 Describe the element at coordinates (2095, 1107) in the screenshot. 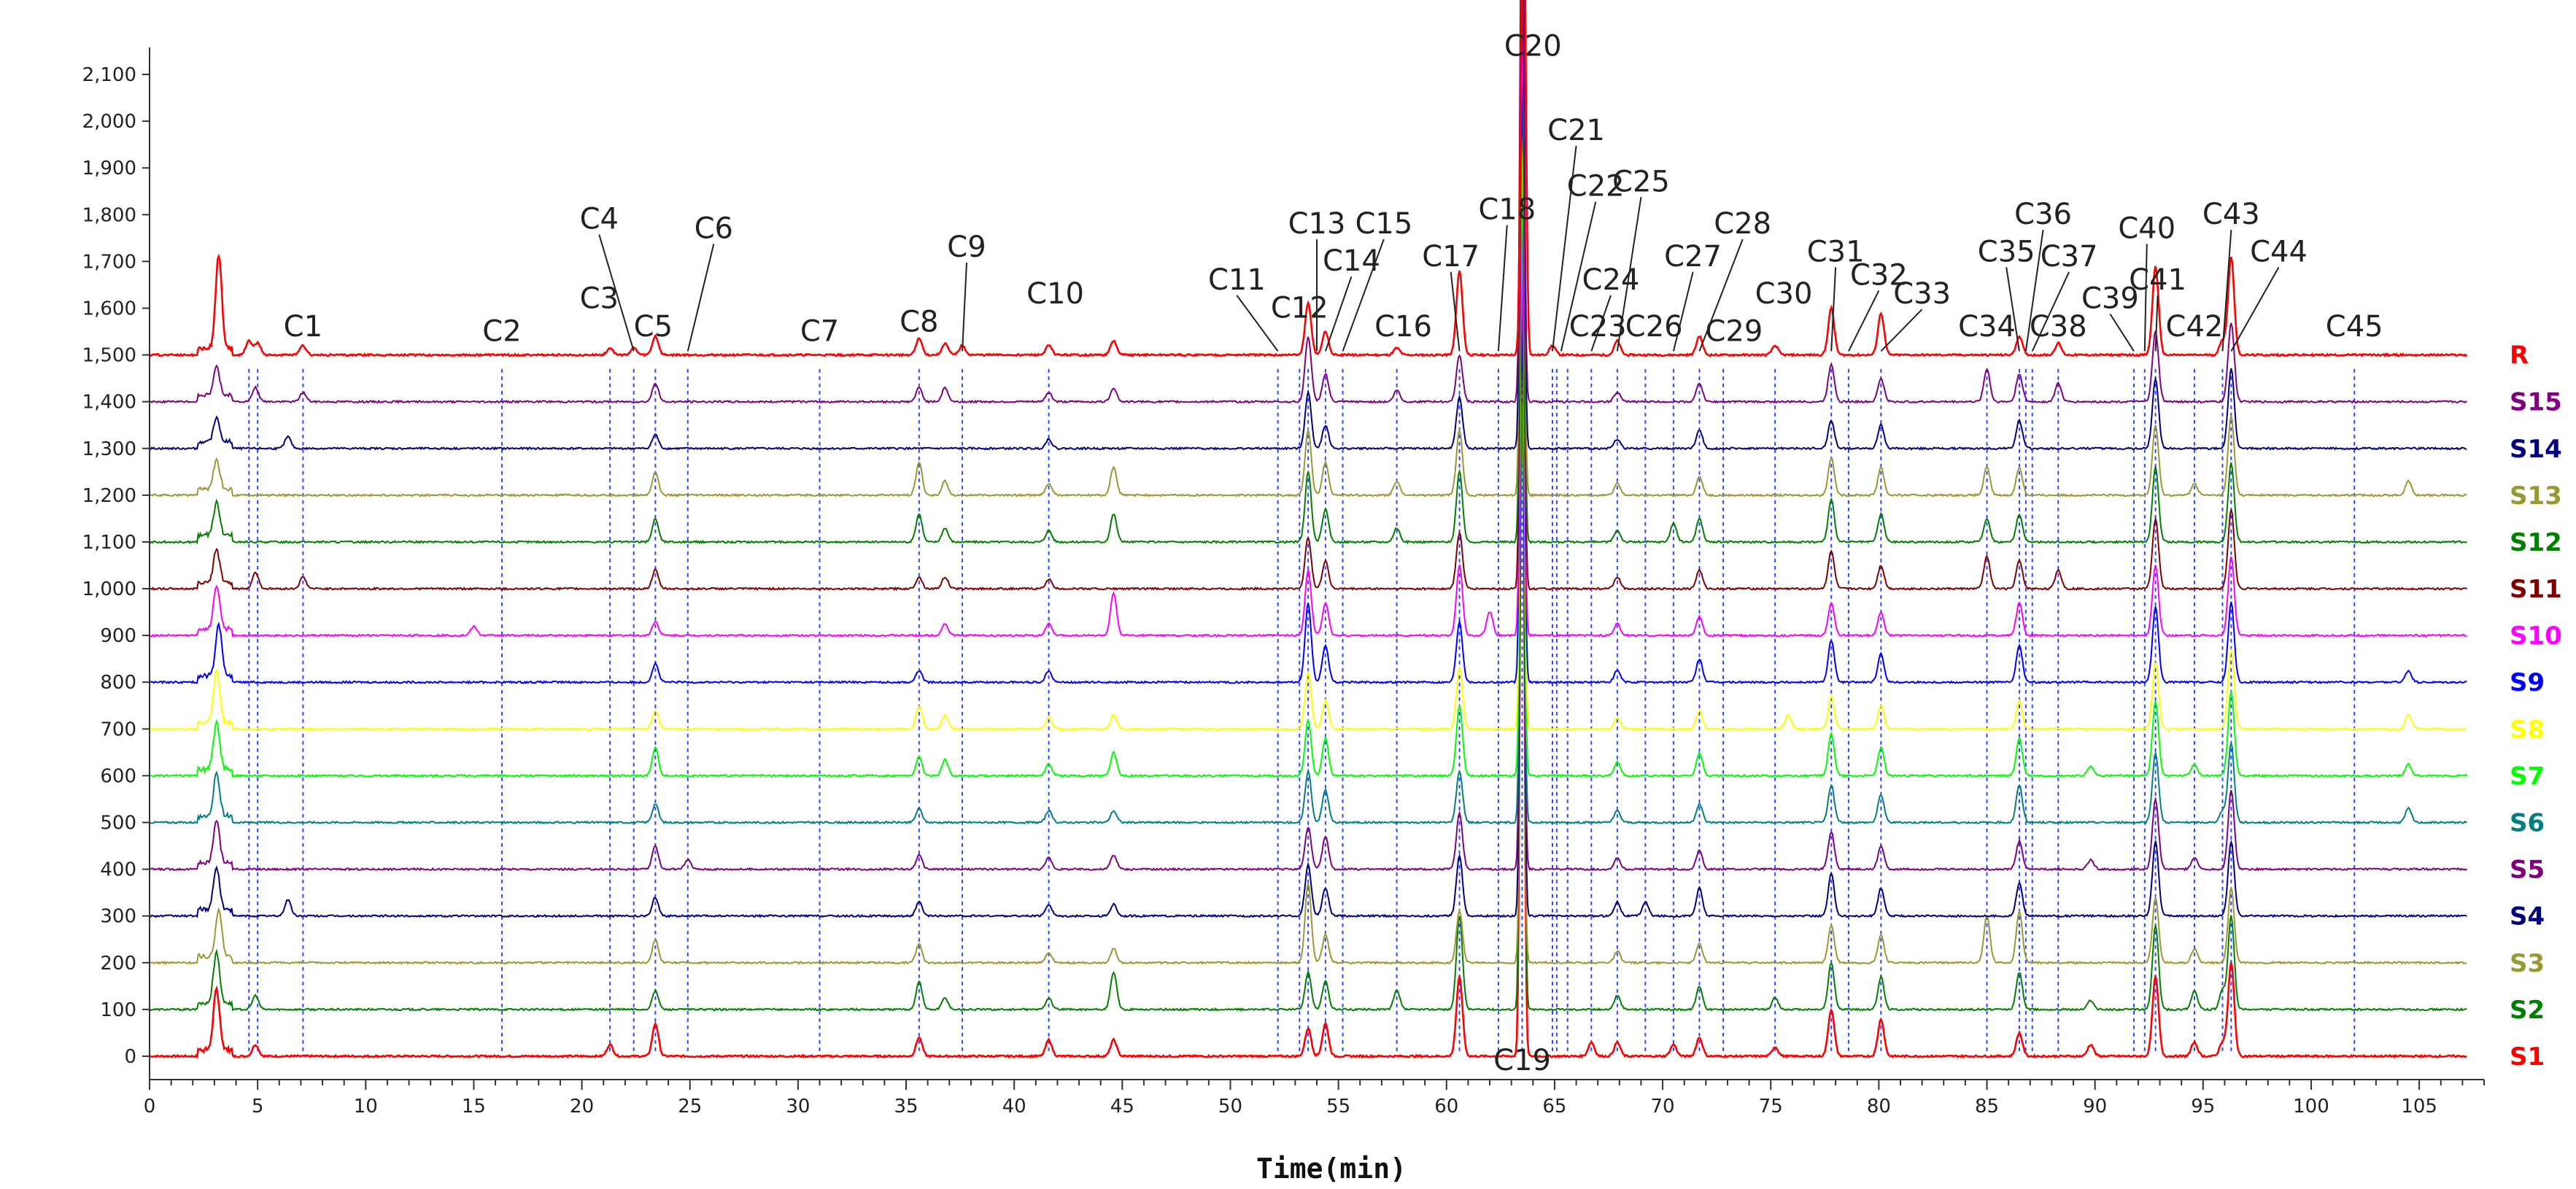

I see `x-tick-label: 90` at that location.